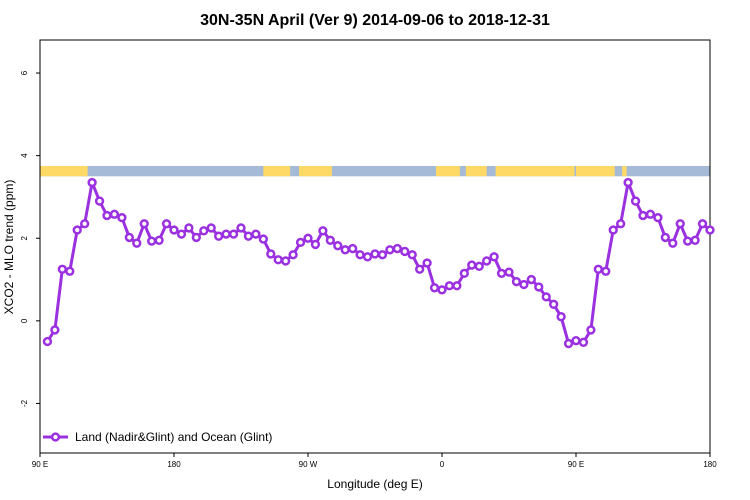 Image resolution: width=750 pixels, height=500 pixels. Describe the element at coordinates (9, 247) in the screenshot. I see `y-axis-label: XCO2 - MLO trend (ppm)` at that location.